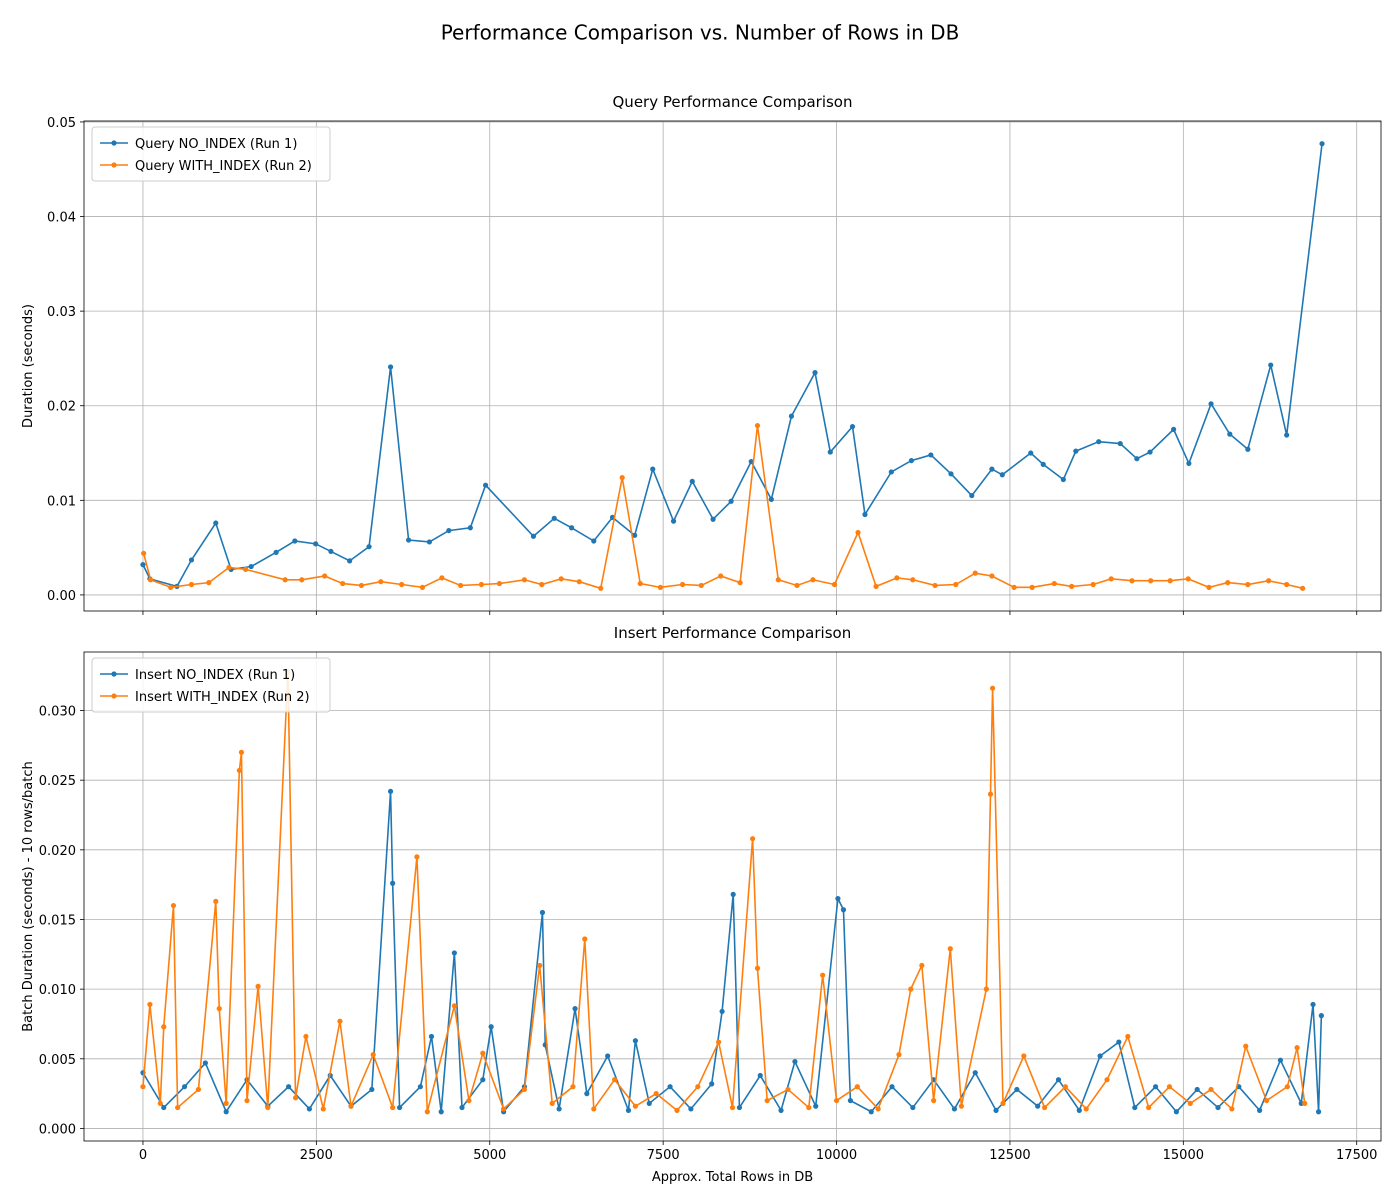 Image resolution: width=1400 pixels, height=1204 pixels. Describe the element at coordinates (61, 407) in the screenshot. I see `y-tick-label: 0.02` at that location.